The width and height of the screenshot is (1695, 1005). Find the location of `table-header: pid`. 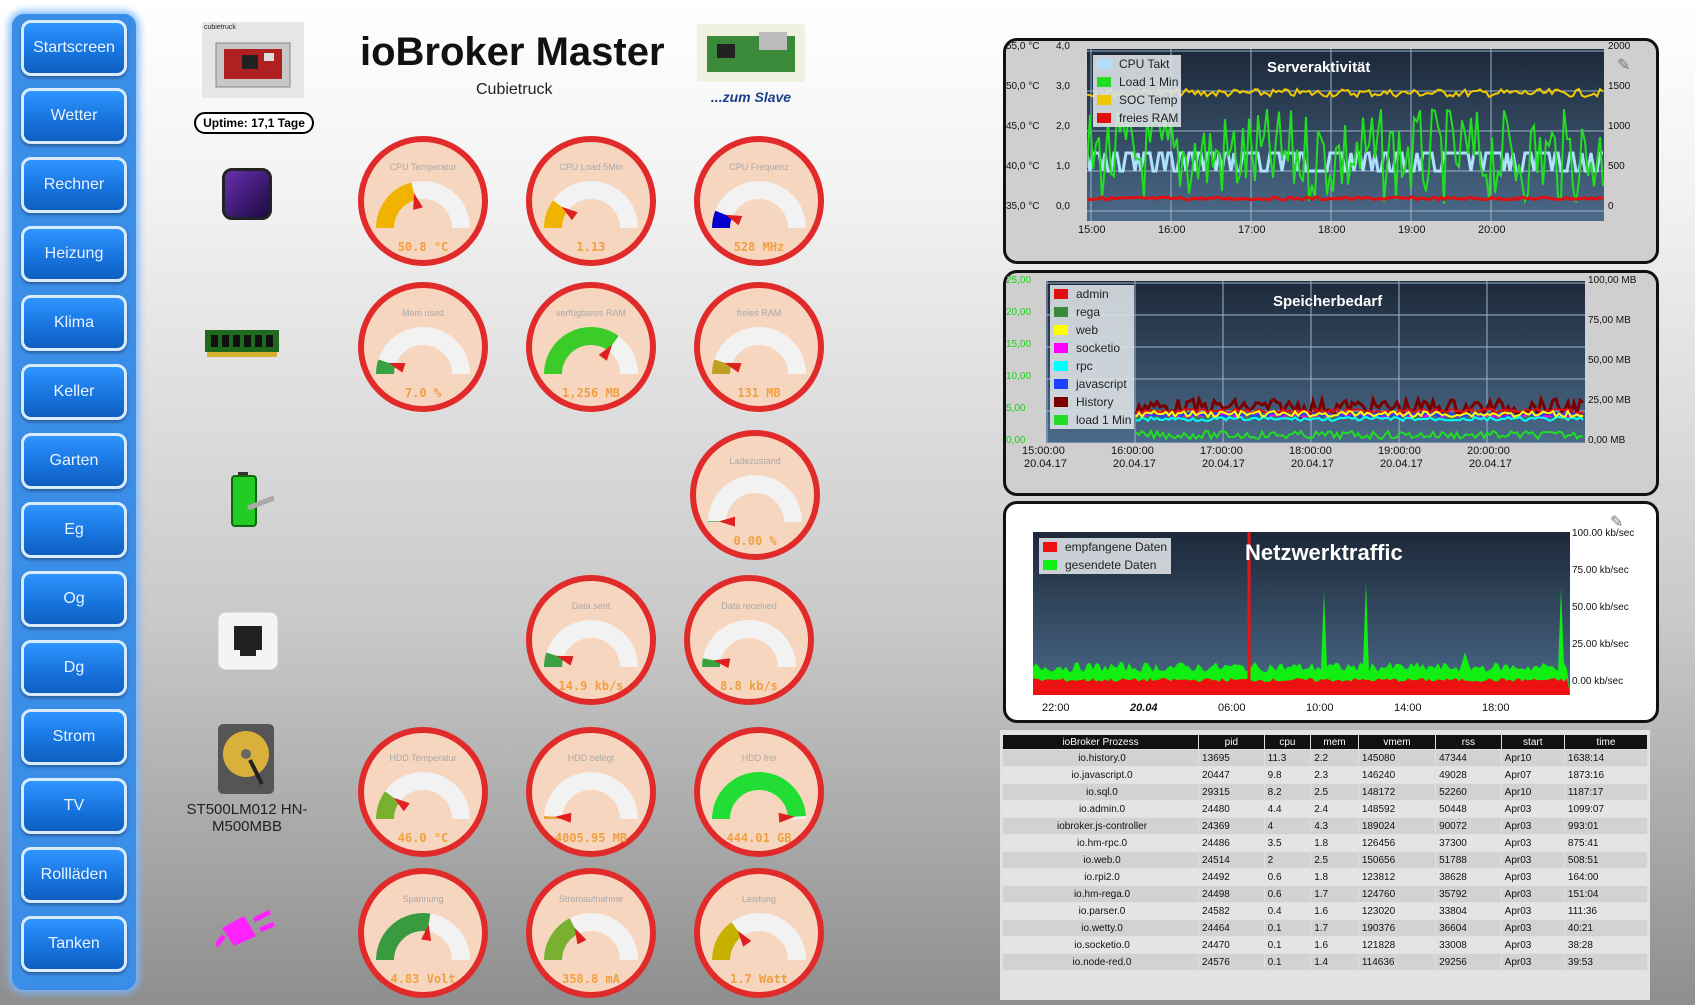

table-header: pid is located at coordinates (1231, 742).